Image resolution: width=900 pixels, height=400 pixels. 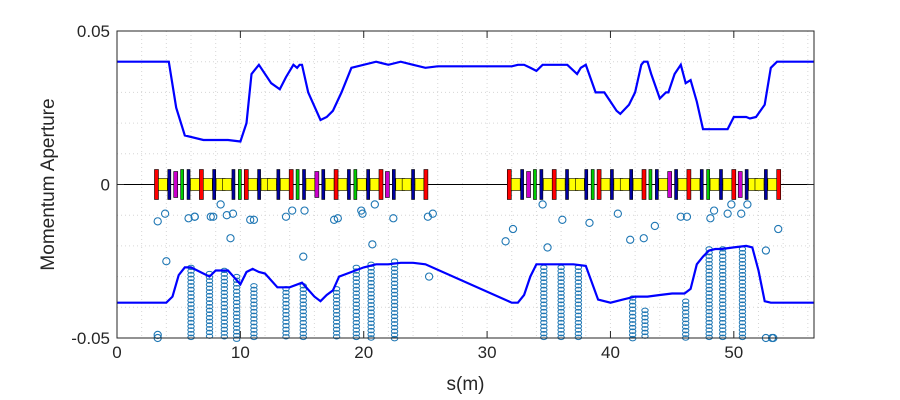 What do you see at coordinates (465, 274) in the screenshot?
I see `negative-aperture-line` at bounding box center [465, 274].